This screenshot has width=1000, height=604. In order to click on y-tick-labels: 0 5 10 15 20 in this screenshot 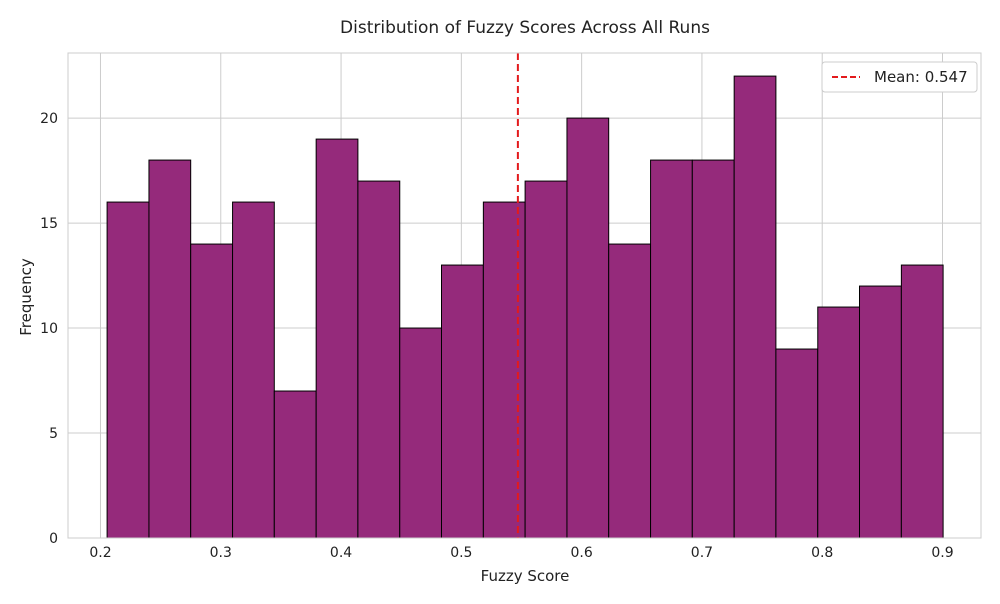, I will do `click(49, 329)`.